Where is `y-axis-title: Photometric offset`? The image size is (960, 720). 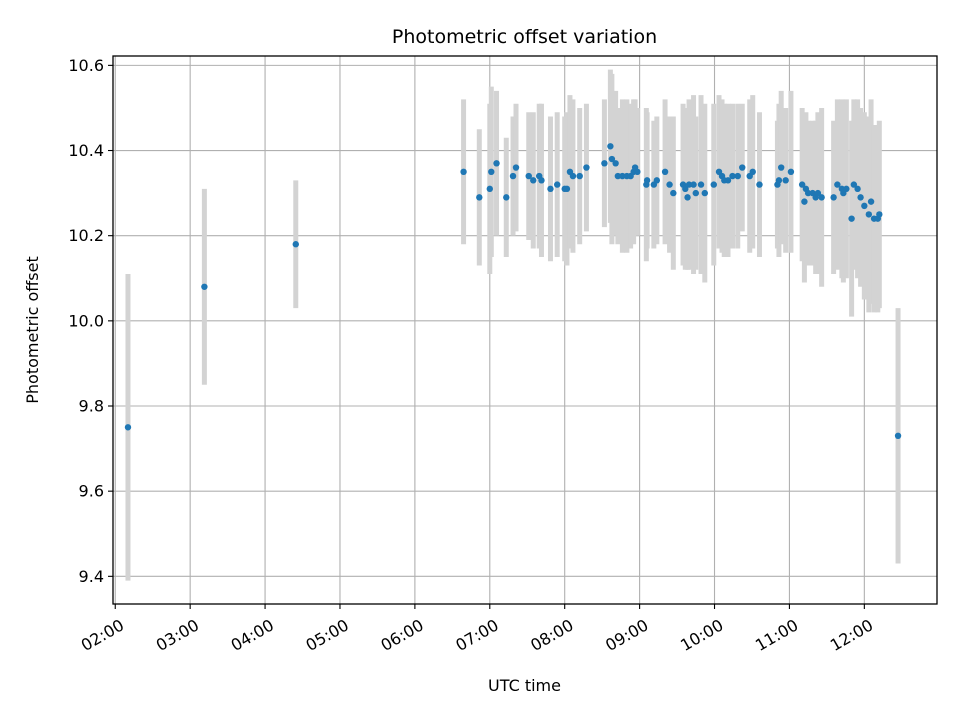 y-axis-title: Photometric offset is located at coordinates (32, 330).